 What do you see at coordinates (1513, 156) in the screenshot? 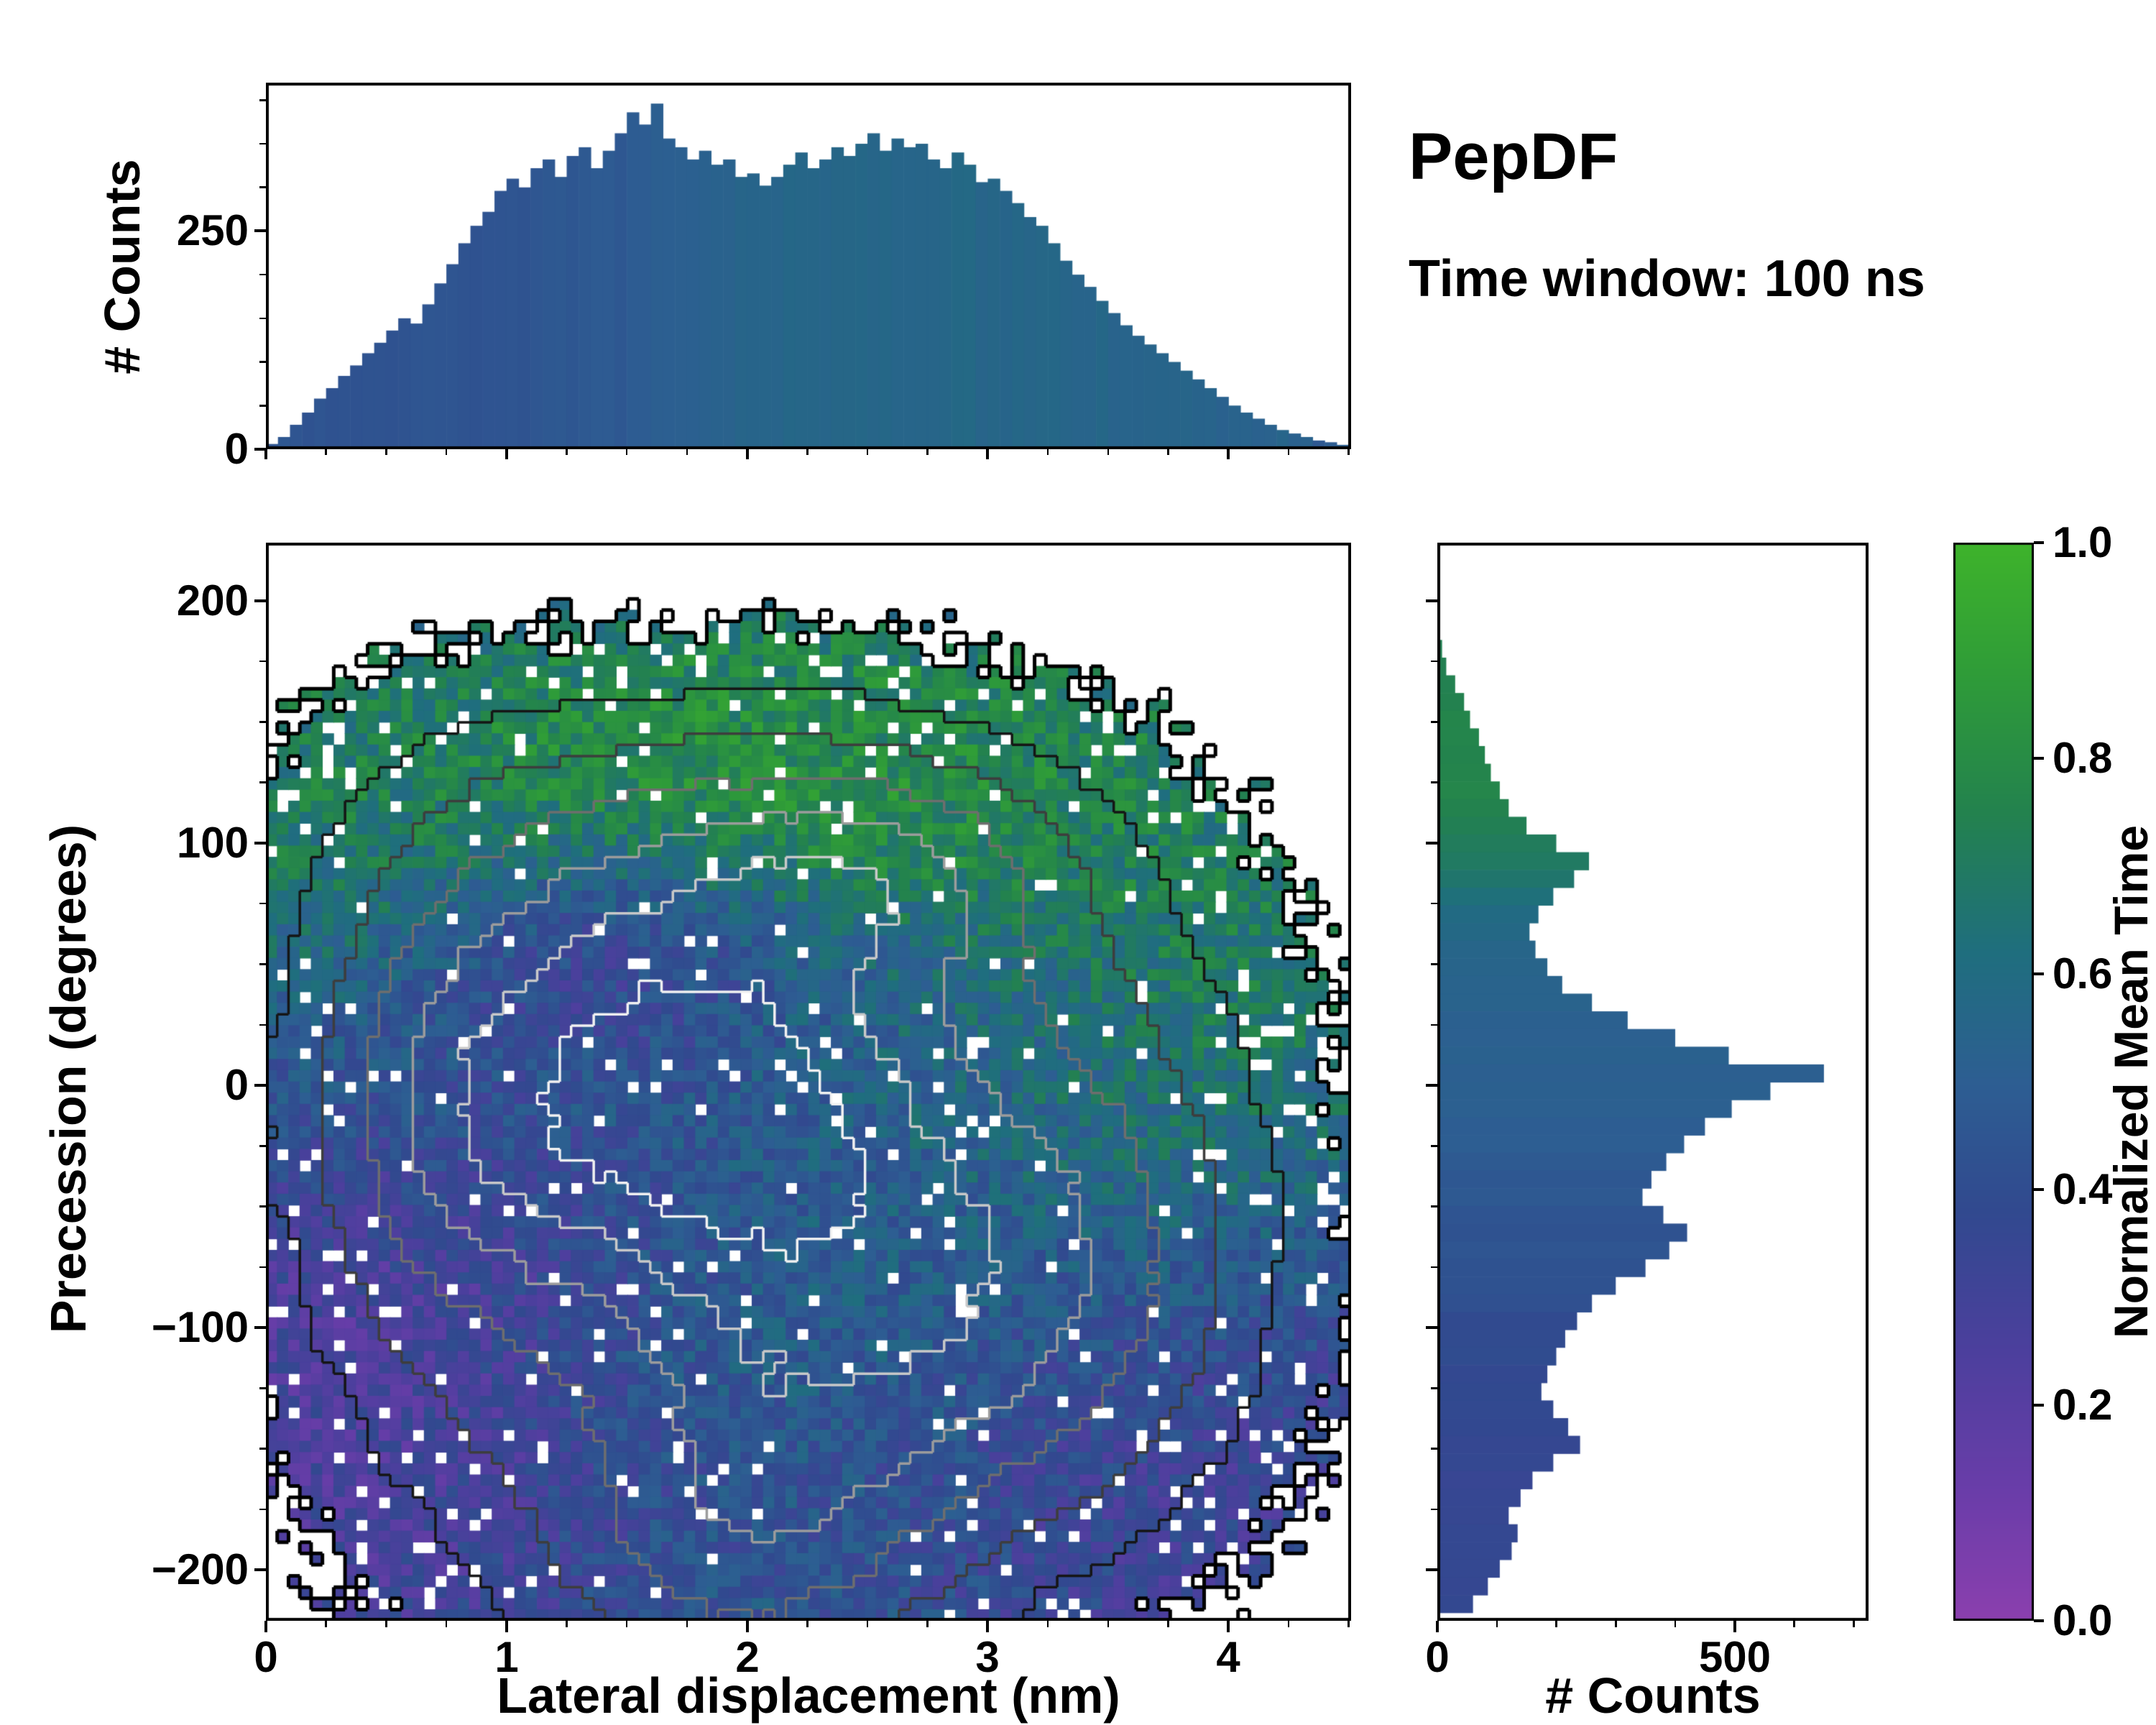
I see `plot-title: PepDF` at bounding box center [1513, 156].